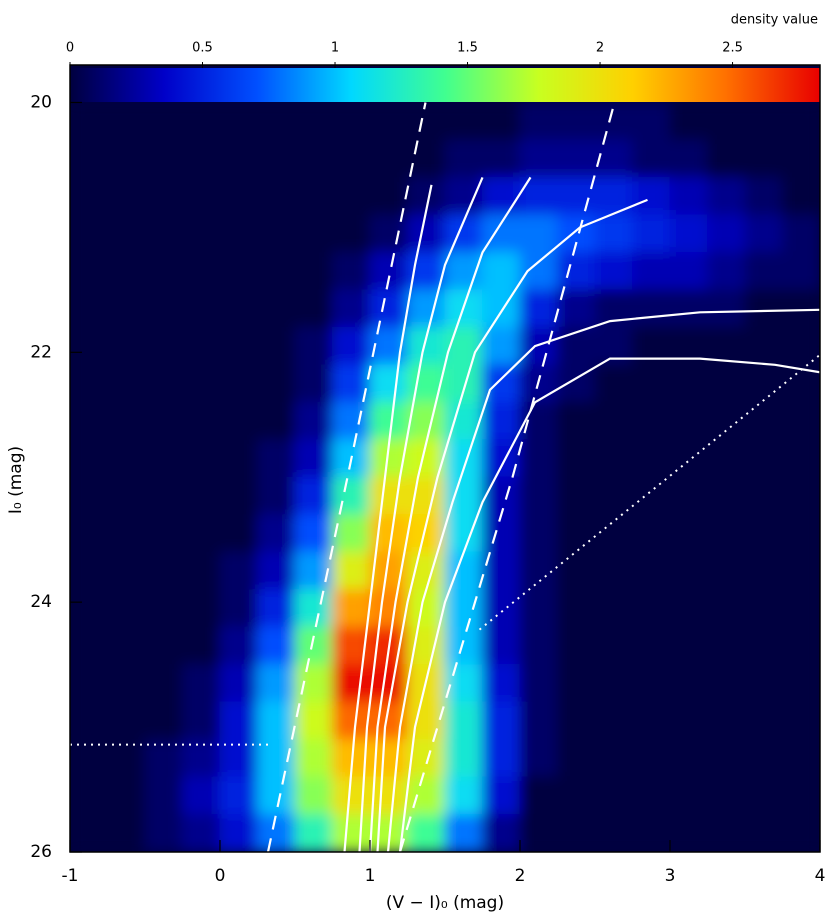 The height and width of the screenshot is (920, 830). Describe the element at coordinates (820, 876) in the screenshot. I see `x-tick-label: 4` at that location.